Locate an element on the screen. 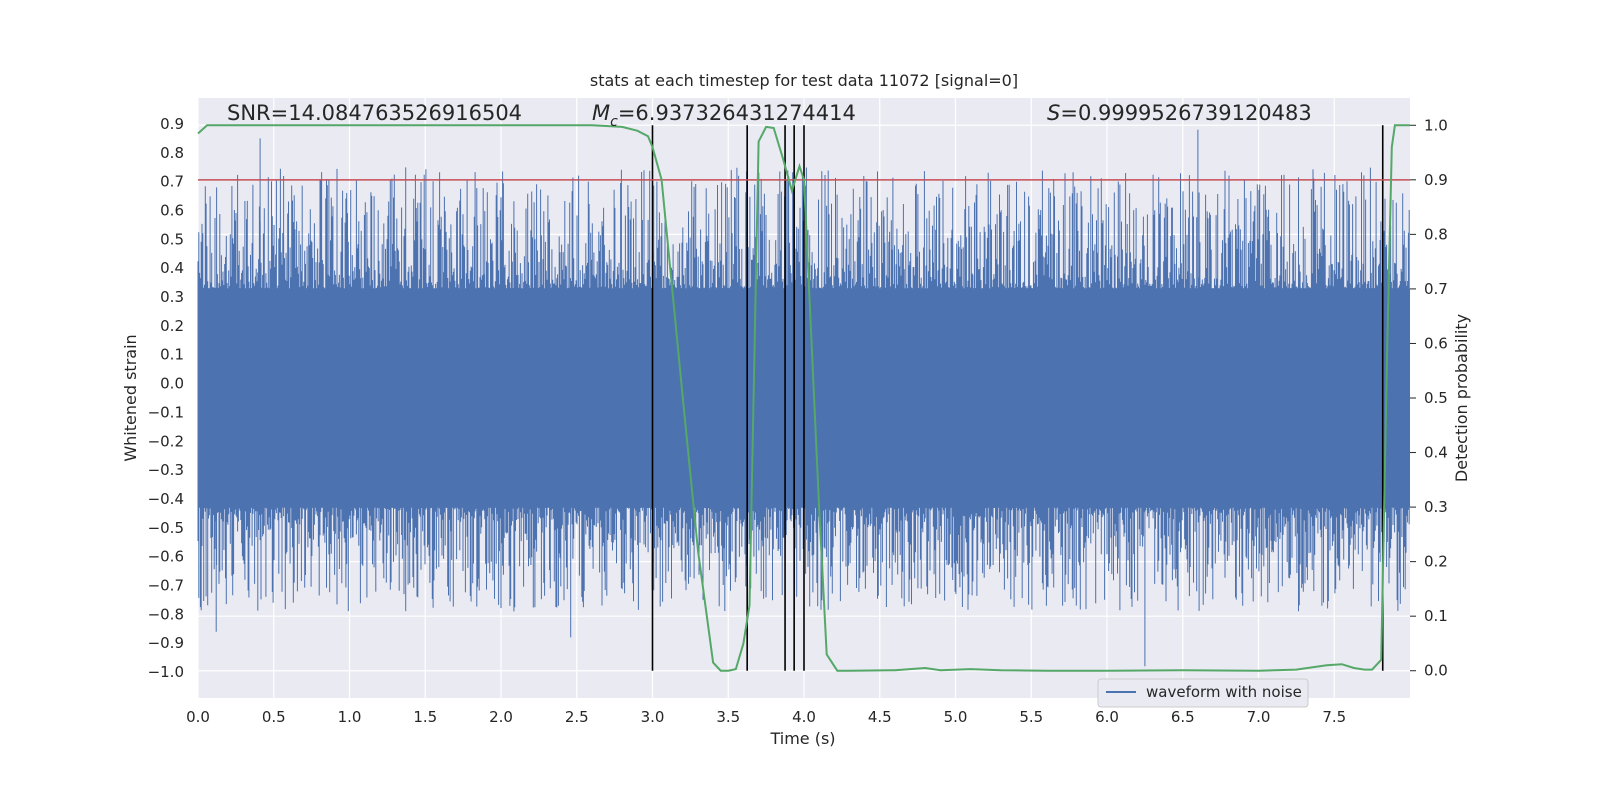  x-tick-label: 1.5 is located at coordinates (425, 717).